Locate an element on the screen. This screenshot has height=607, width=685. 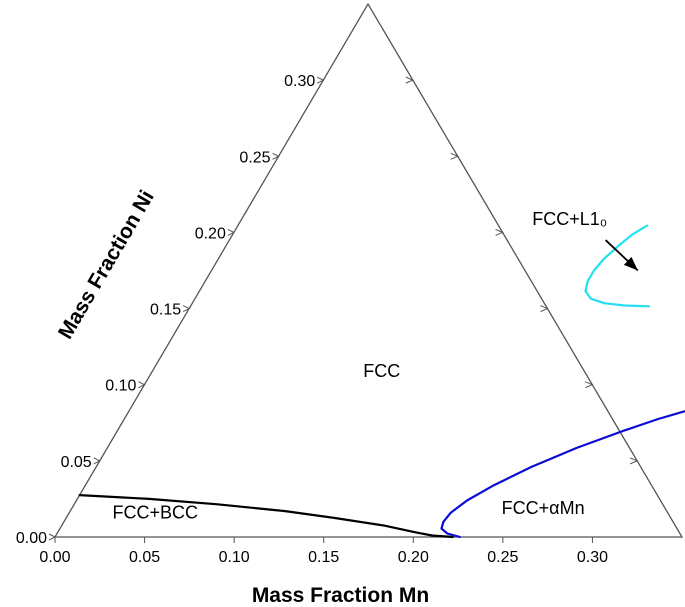
x-tick-label: 0.10 is located at coordinates (234, 557).